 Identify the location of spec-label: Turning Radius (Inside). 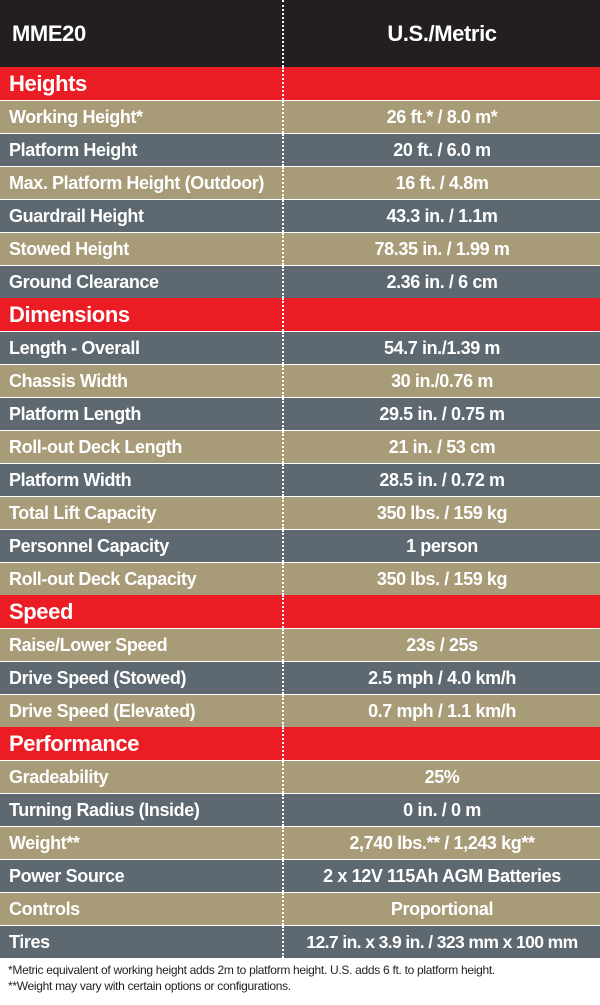
(142, 810).